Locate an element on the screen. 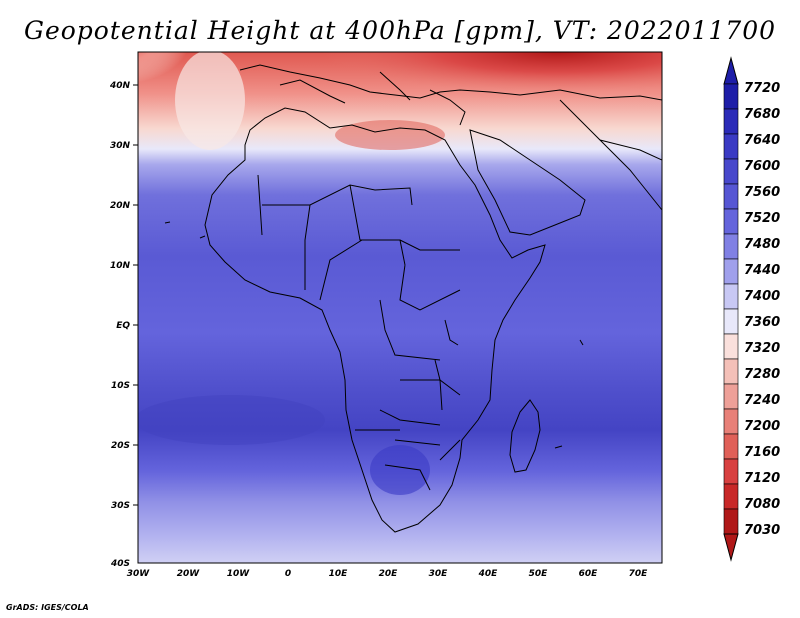 This screenshot has height=618, width=800. colorbar-label: 7640 is located at coordinates (762, 140).